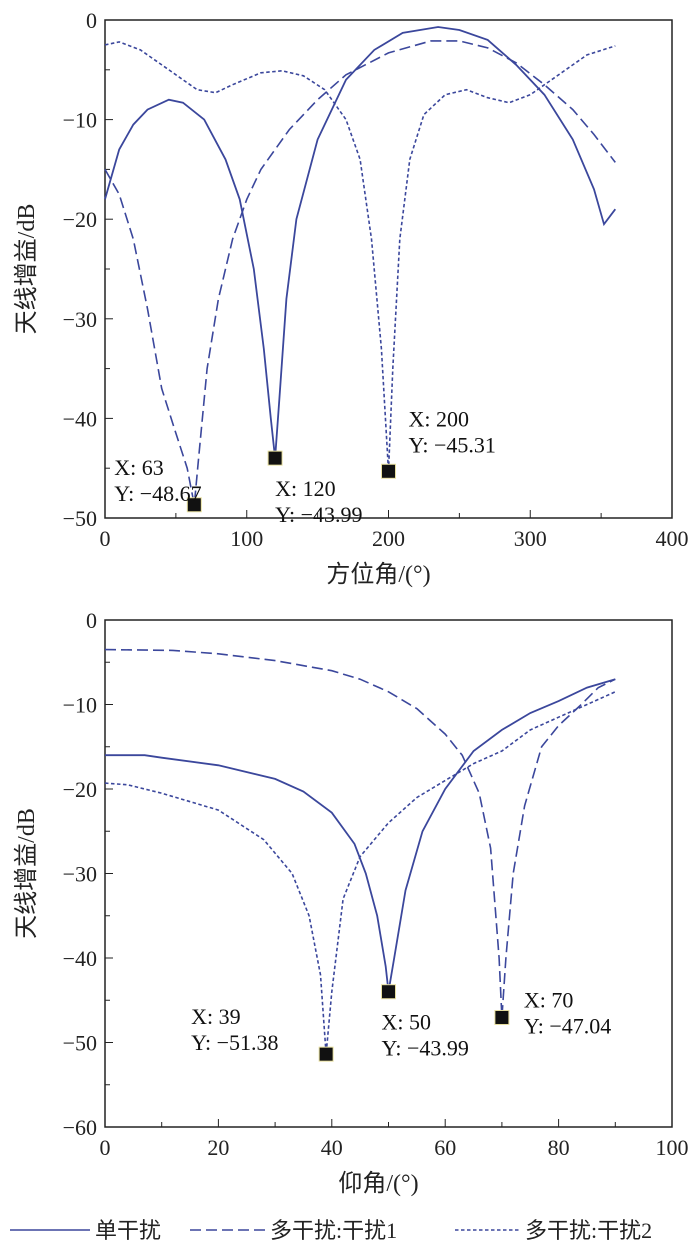 Image resolution: width=700 pixels, height=1252 pixels. What do you see at coordinates (452, 444) in the screenshot?
I see `annotation-y: Y: −45.31` at bounding box center [452, 444].